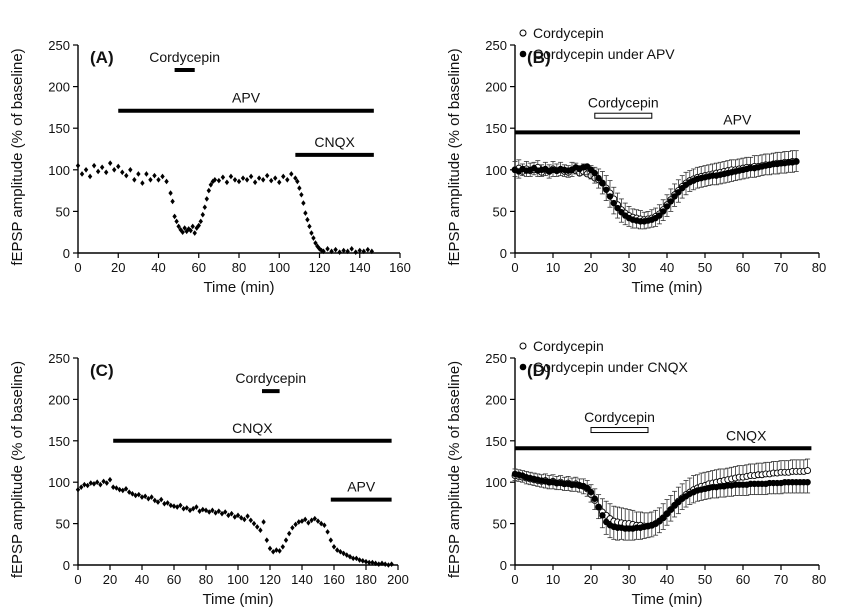  I want to click on y-tick-label: 200, so click(496, 399).